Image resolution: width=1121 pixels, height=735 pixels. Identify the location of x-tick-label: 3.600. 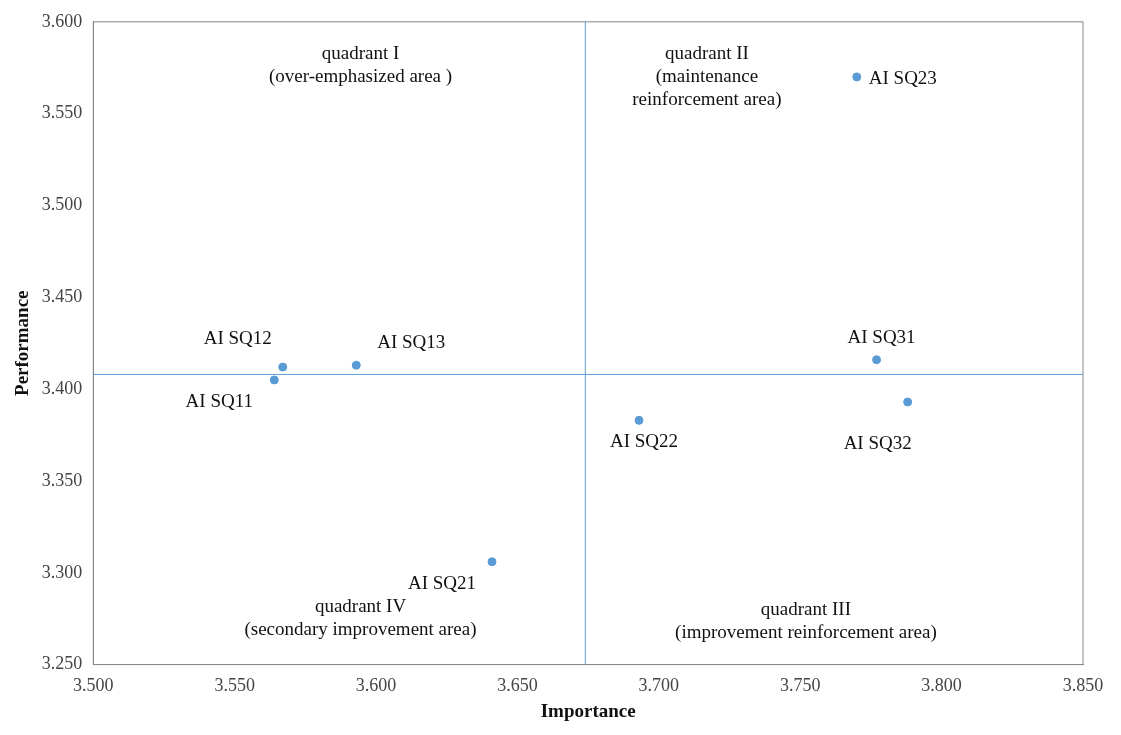
(376, 685).